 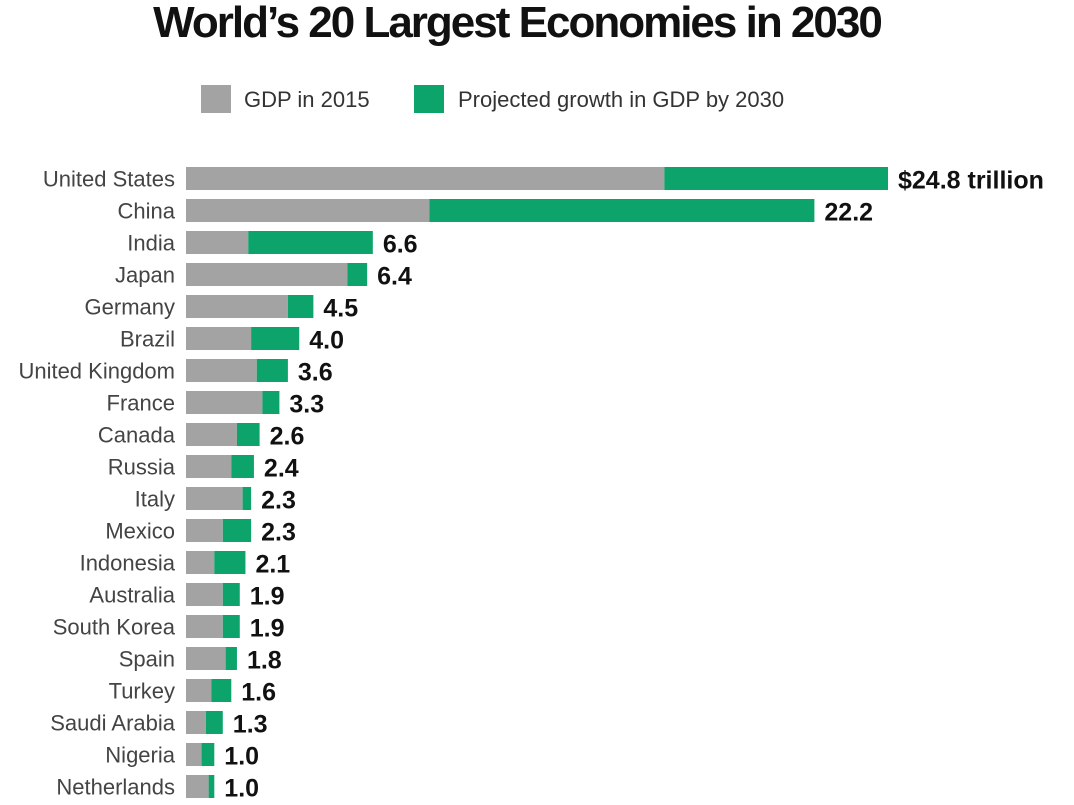 What do you see at coordinates (278, 501) in the screenshot?
I see `value-label-italy: 2.3` at bounding box center [278, 501].